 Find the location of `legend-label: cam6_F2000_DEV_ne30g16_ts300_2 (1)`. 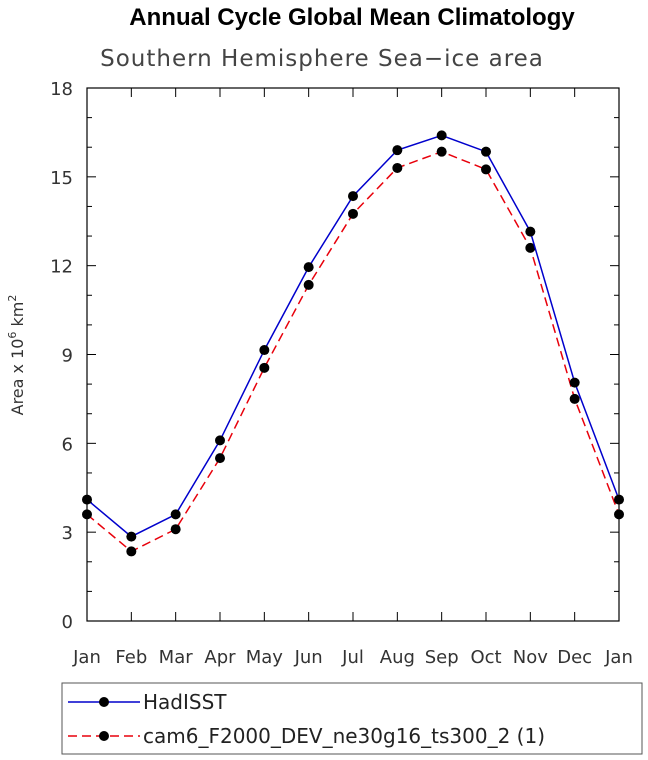

legend-label: cam6_F2000_DEV_ne30g16_ts300_2 (1) is located at coordinates (344, 736).